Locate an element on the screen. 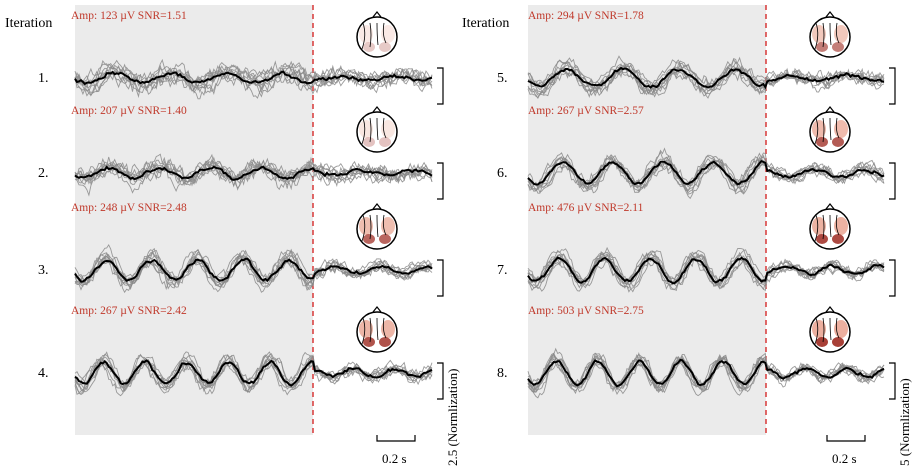  amp-snr-annotation: Amp: 476 µV SNR=2.11 is located at coordinates (586, 208).